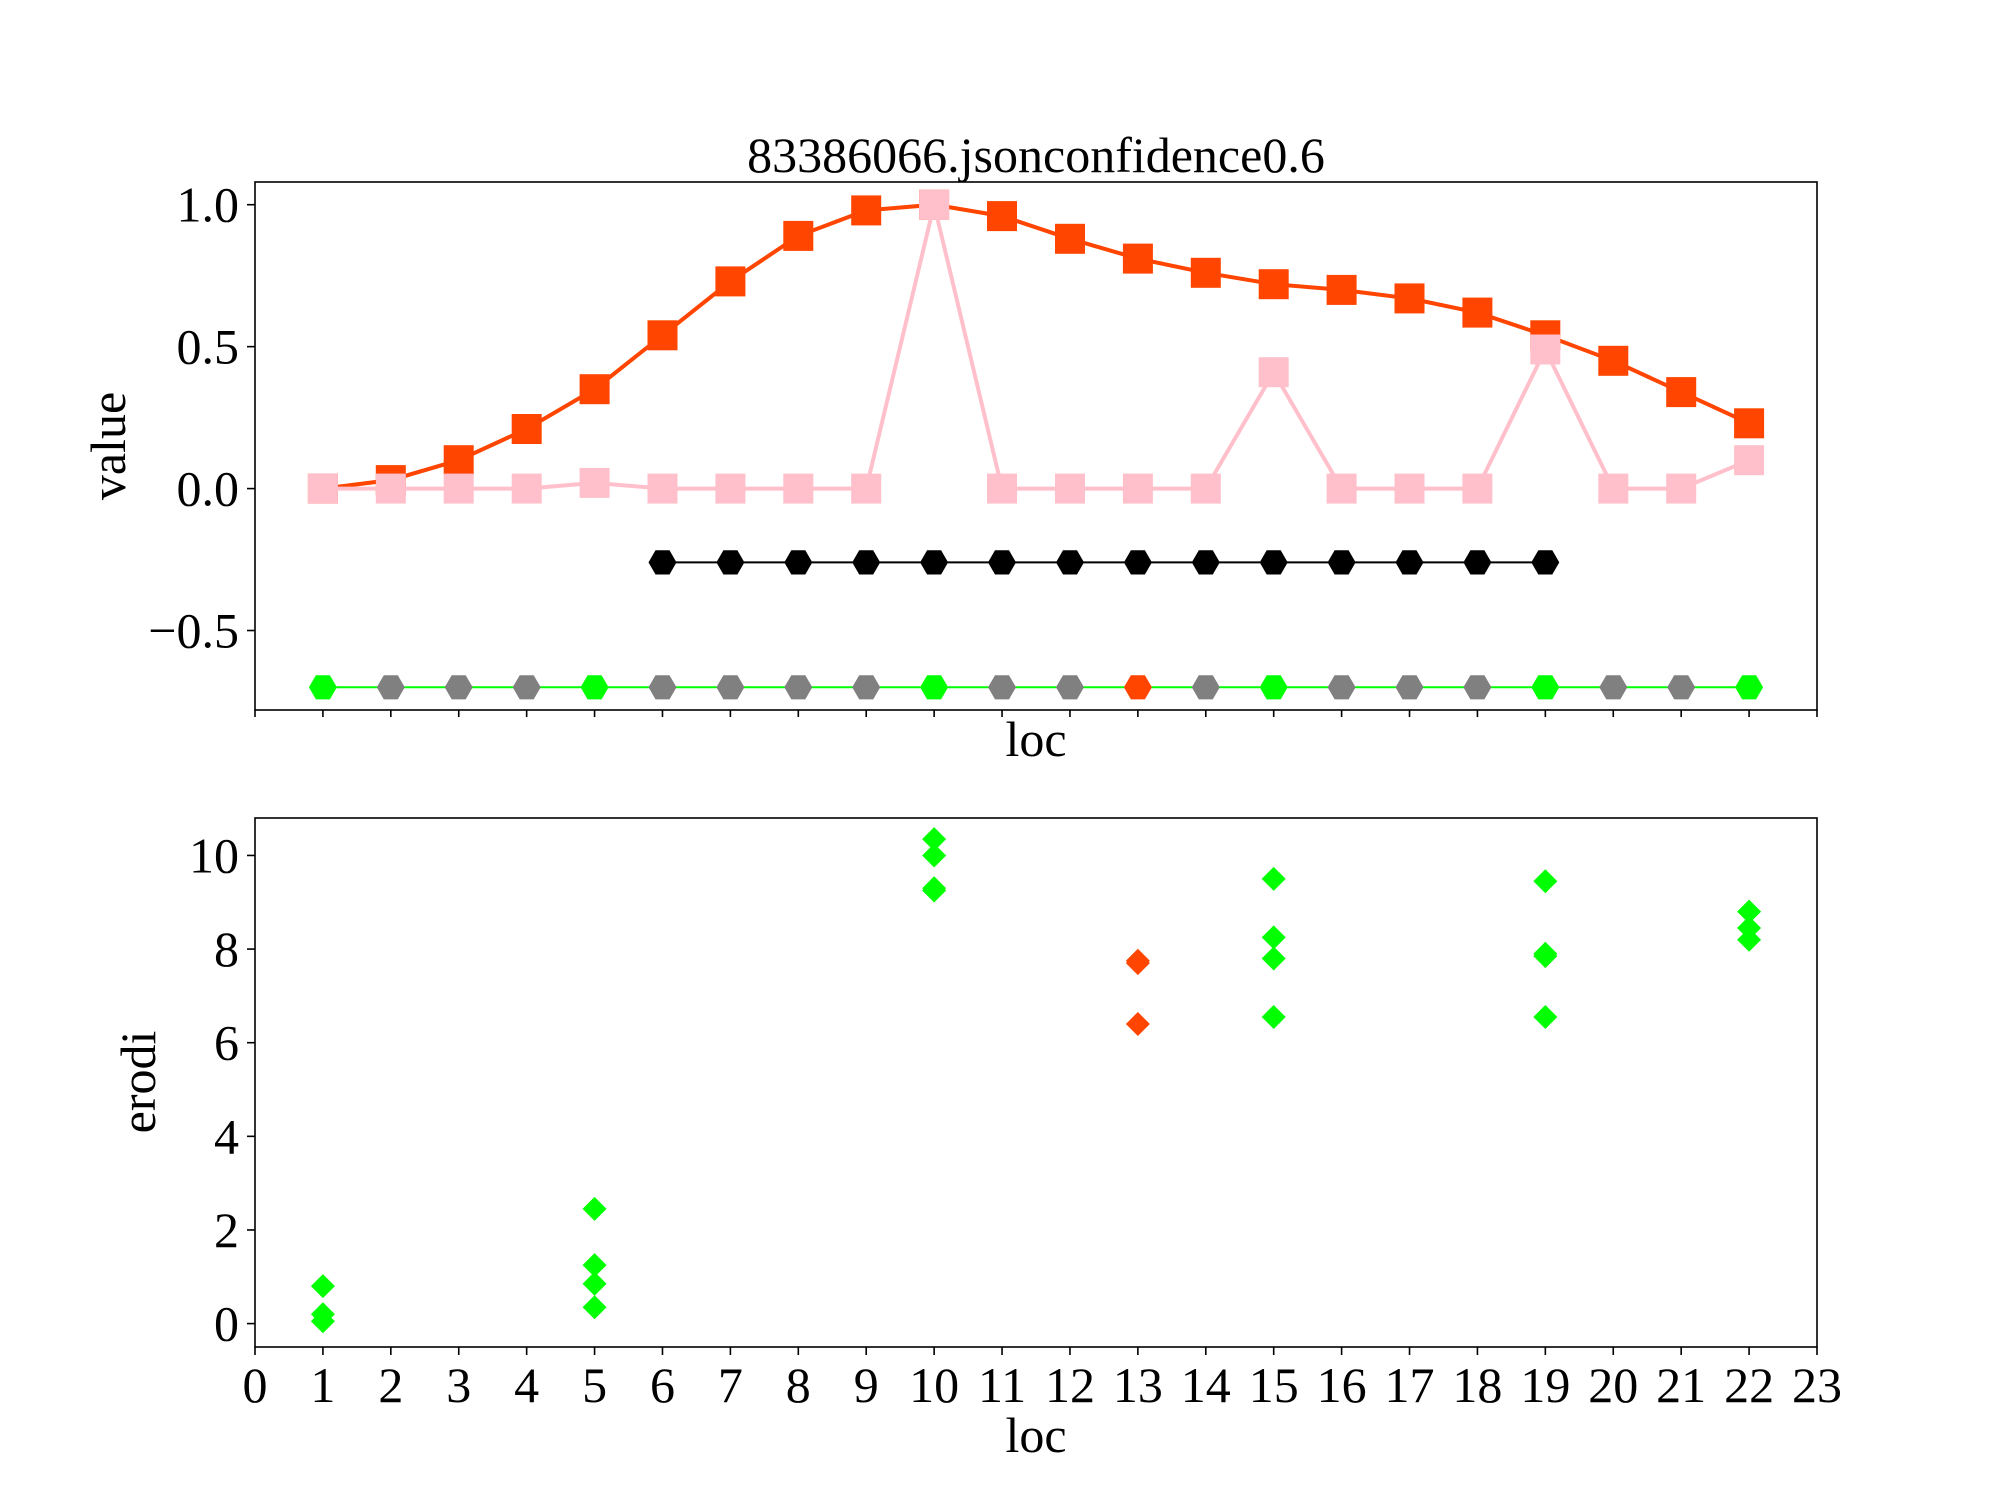 This screenshot has width=2000, height=1505. Describe the element at coordinates (138, 1082) in the screenshot. I see `bottom-y-axis-label: erodi` at that location.